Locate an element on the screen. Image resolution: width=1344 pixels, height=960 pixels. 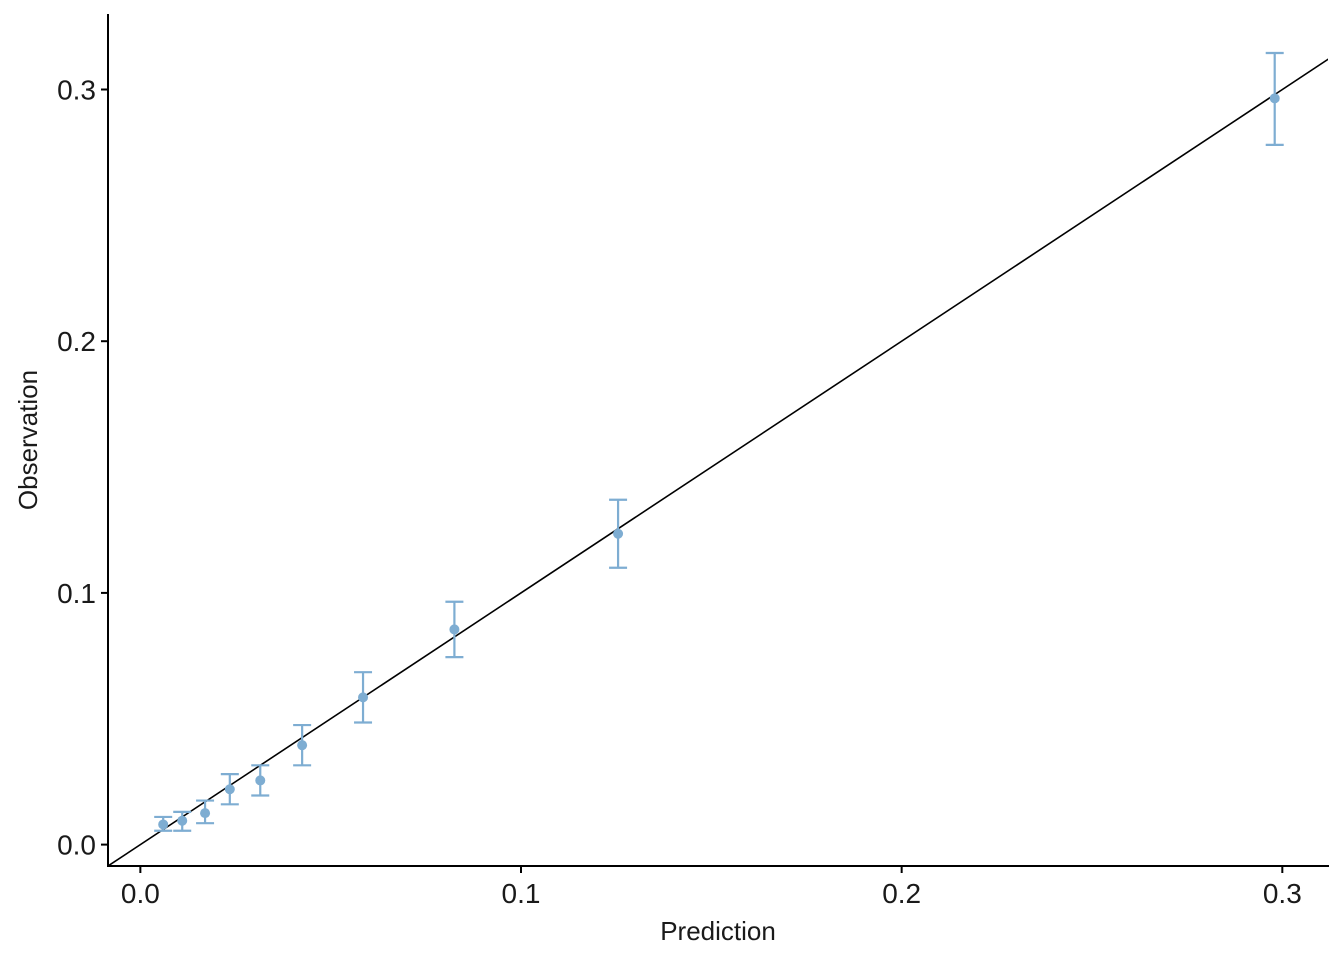
y-tick-label: 0.1 is located at coordinates (76, 593).